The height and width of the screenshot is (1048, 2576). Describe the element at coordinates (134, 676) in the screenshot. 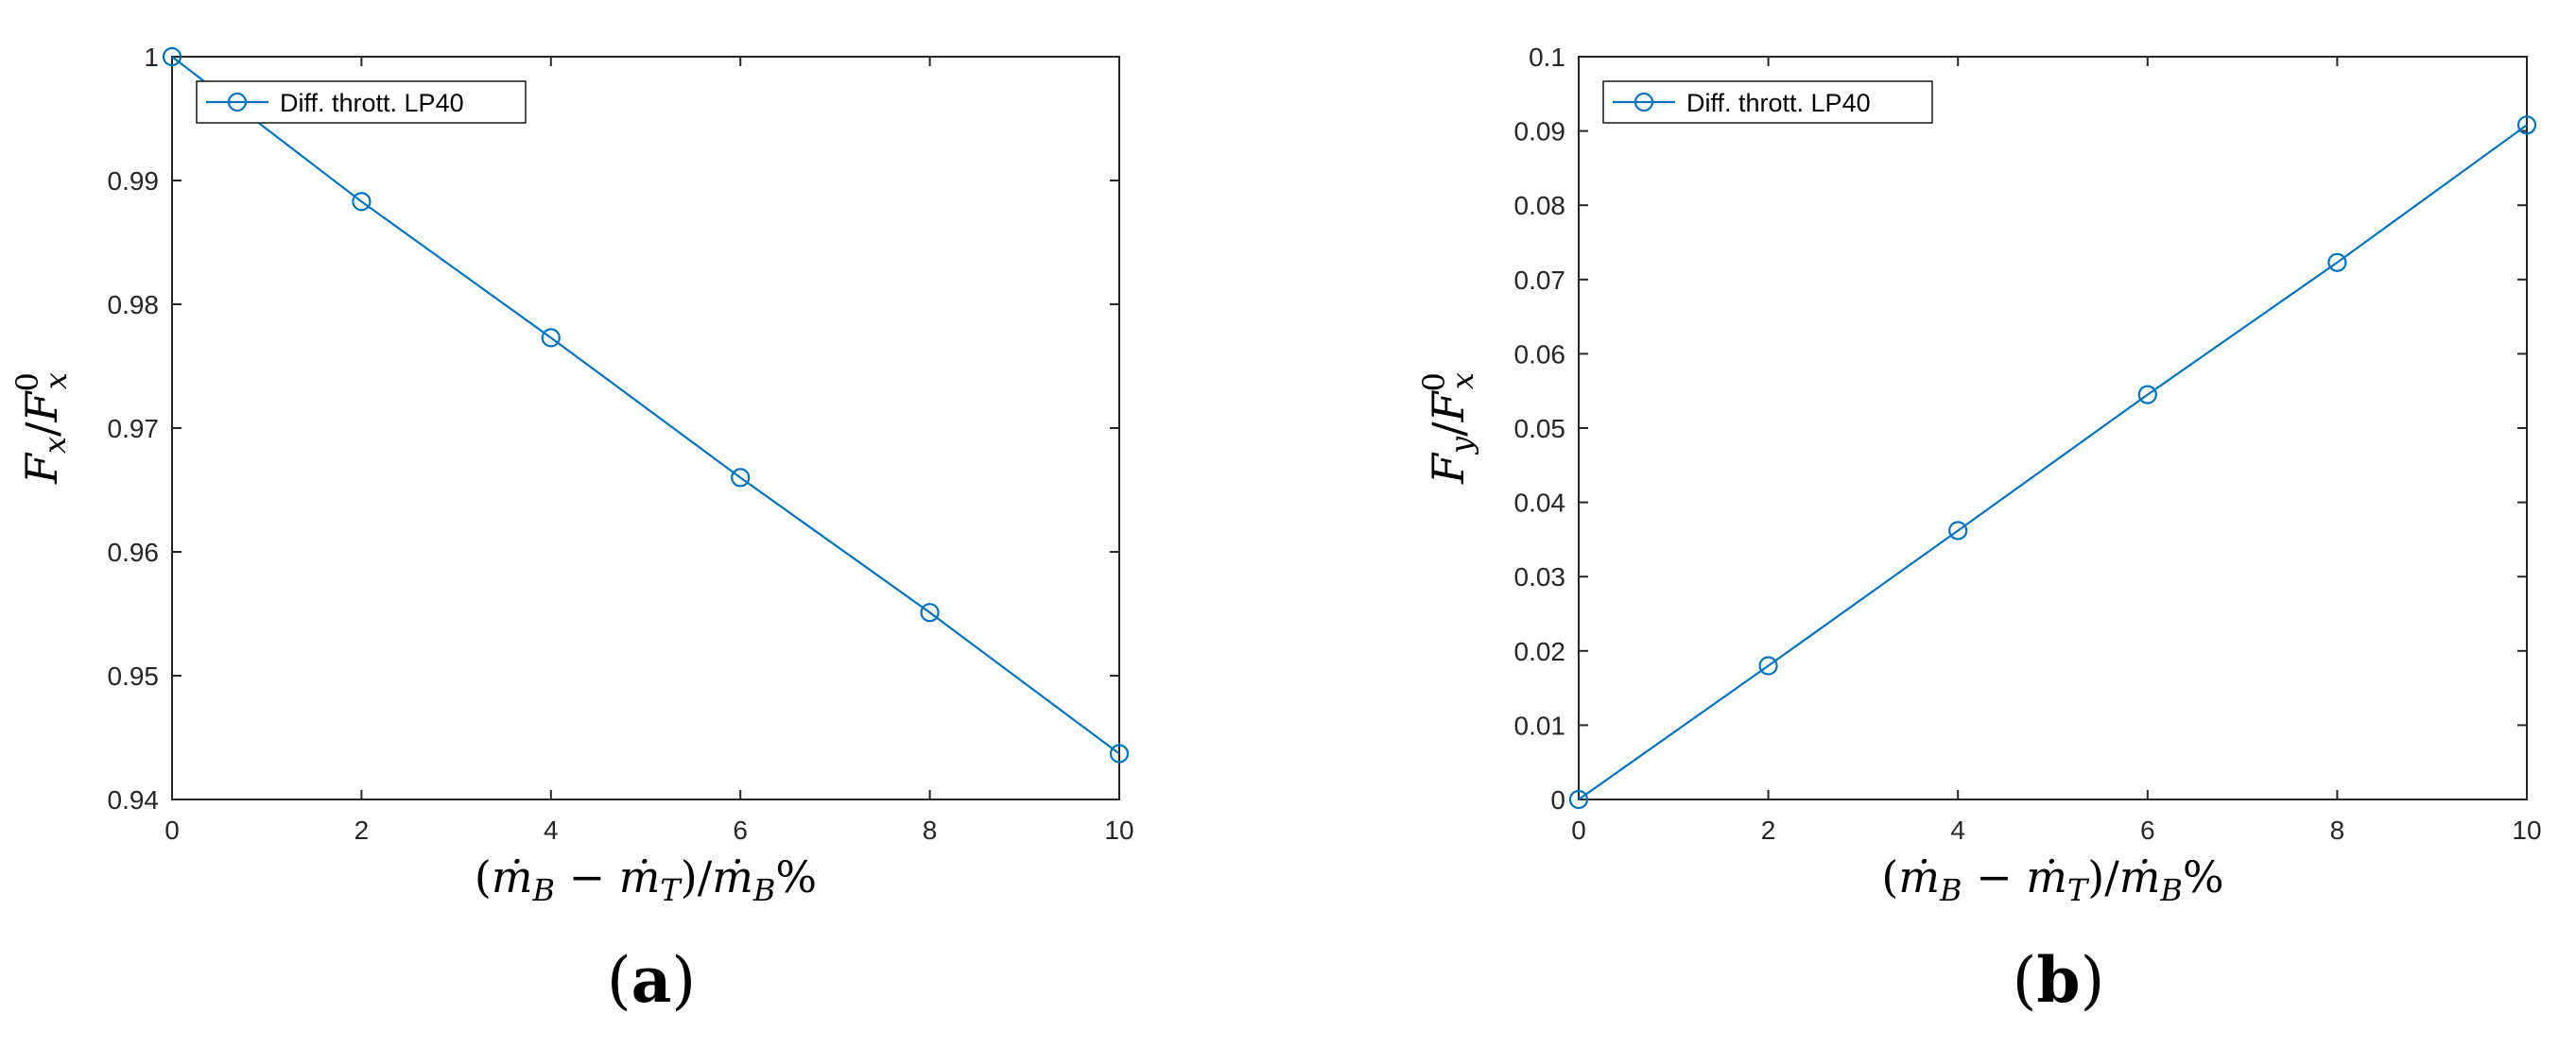

I see `y-tick-label: 0.95` at that location.